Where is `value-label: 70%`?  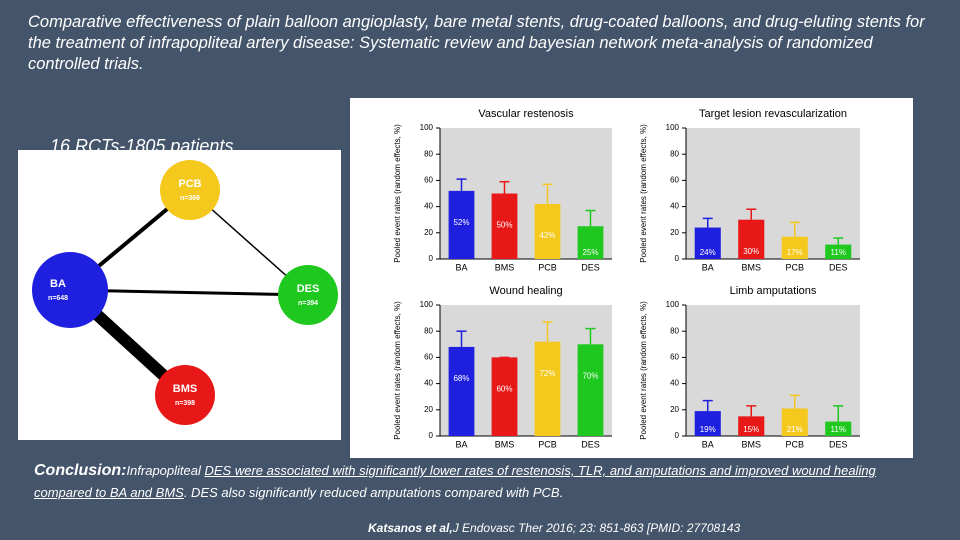
value-label: 70% is located at coordinates (590, 375).